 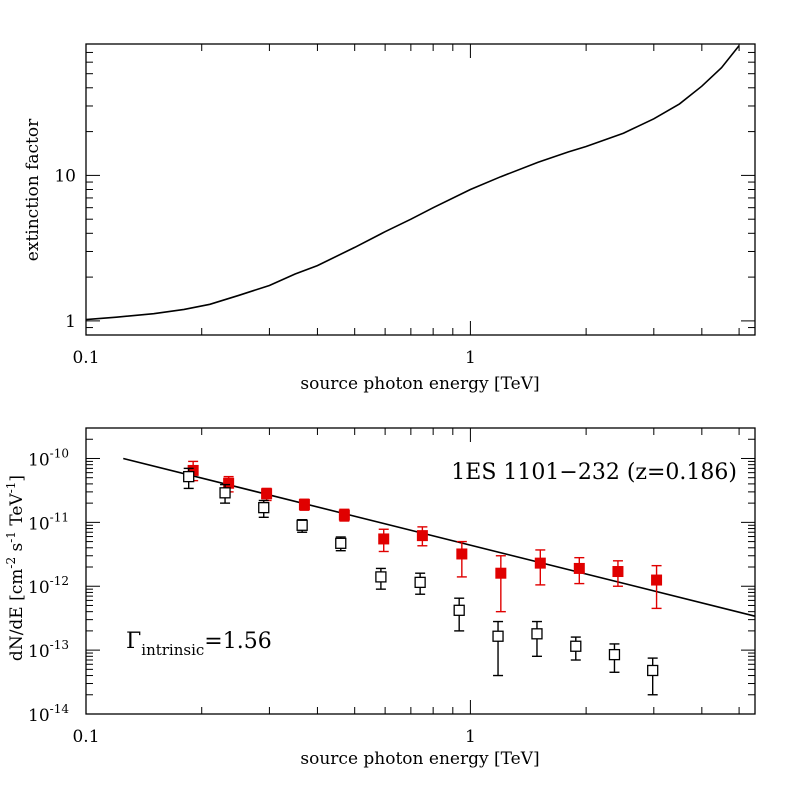 I want to click on ylabel-sup2: -1, so click(x=11, y=537).